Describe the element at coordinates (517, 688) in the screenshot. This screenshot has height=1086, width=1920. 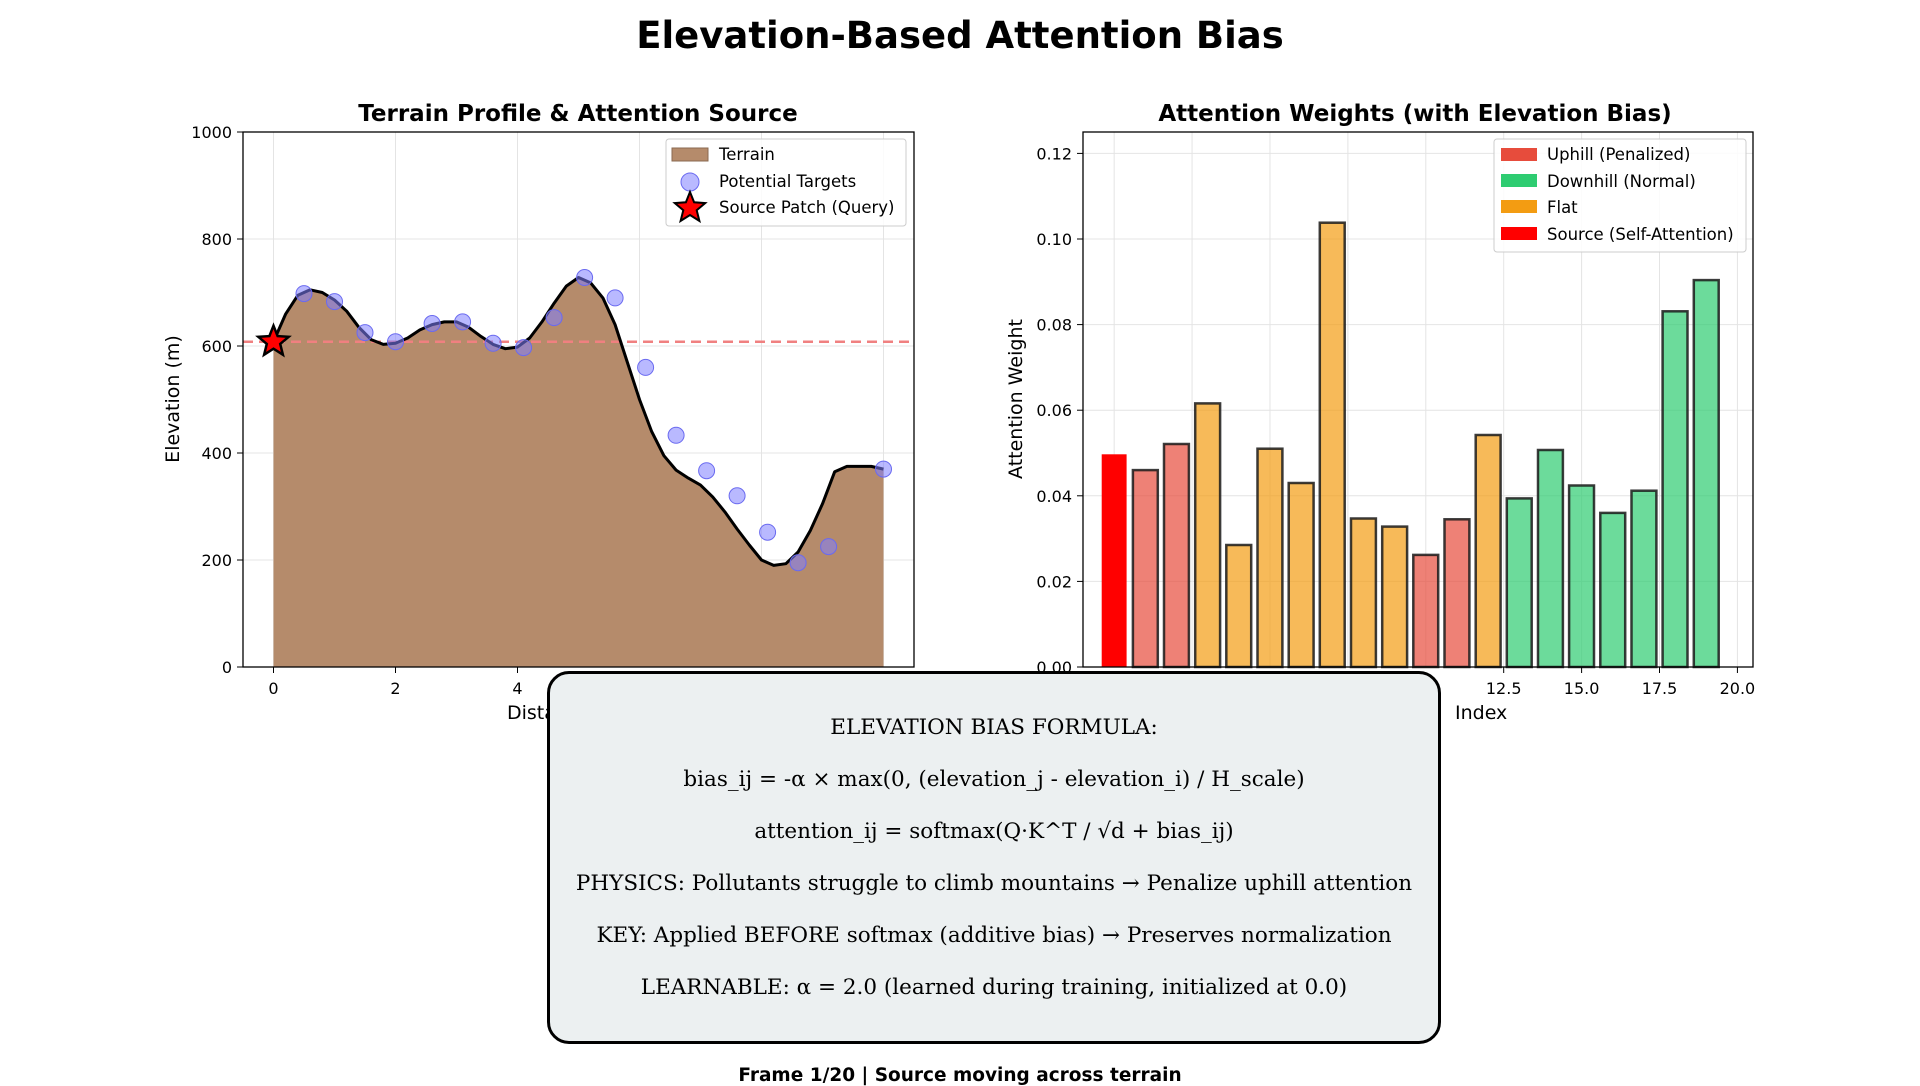
I see `terrain-xtick-label: 4` at that location.